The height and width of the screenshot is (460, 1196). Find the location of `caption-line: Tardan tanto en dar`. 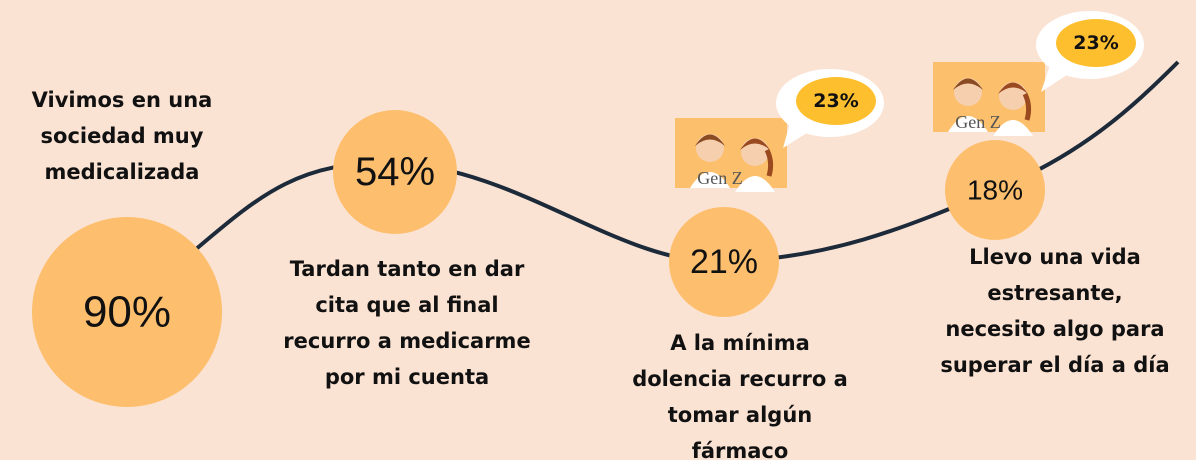

caption-line: Tardan tanto en dar is located at coordinates (407, 269).